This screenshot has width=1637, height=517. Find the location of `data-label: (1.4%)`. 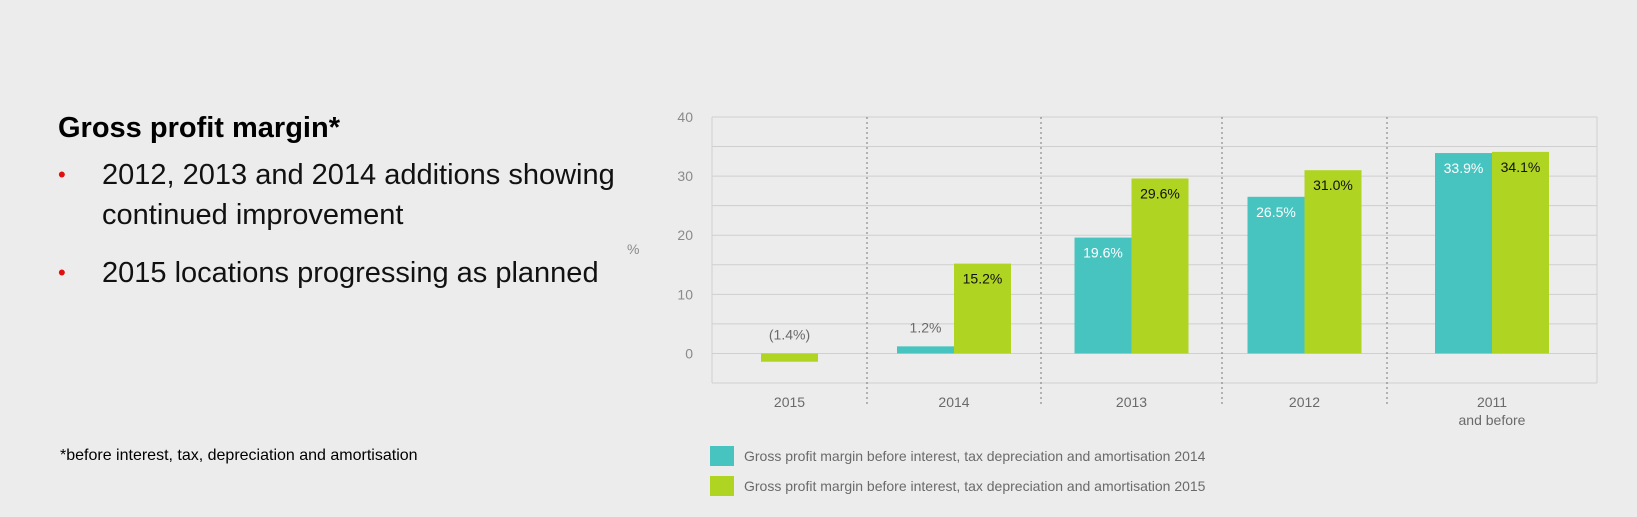

data-label: (1.4%) is located at coordinates (789, 334).